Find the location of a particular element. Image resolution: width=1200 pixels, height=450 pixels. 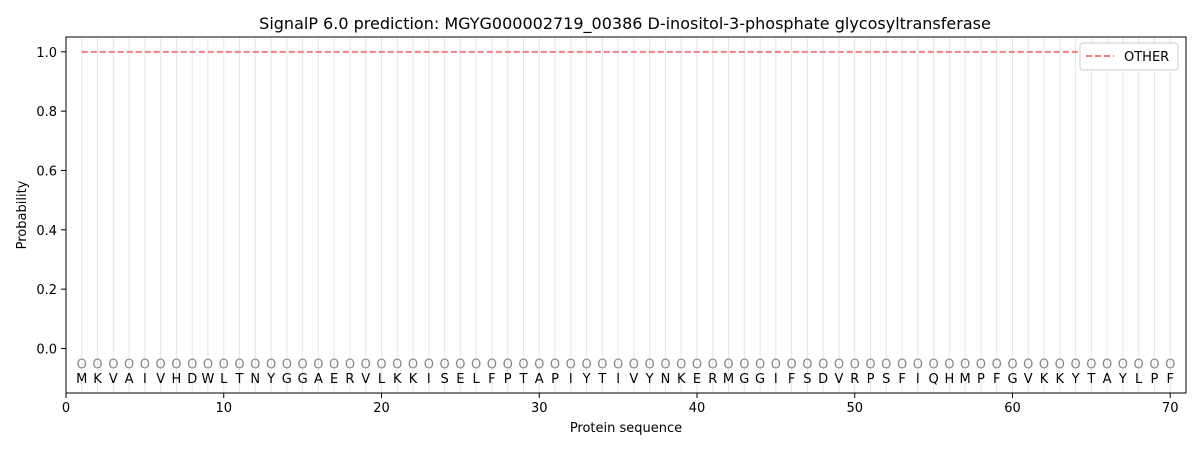

residue-label-50: R is located at coordinates (854, 379).